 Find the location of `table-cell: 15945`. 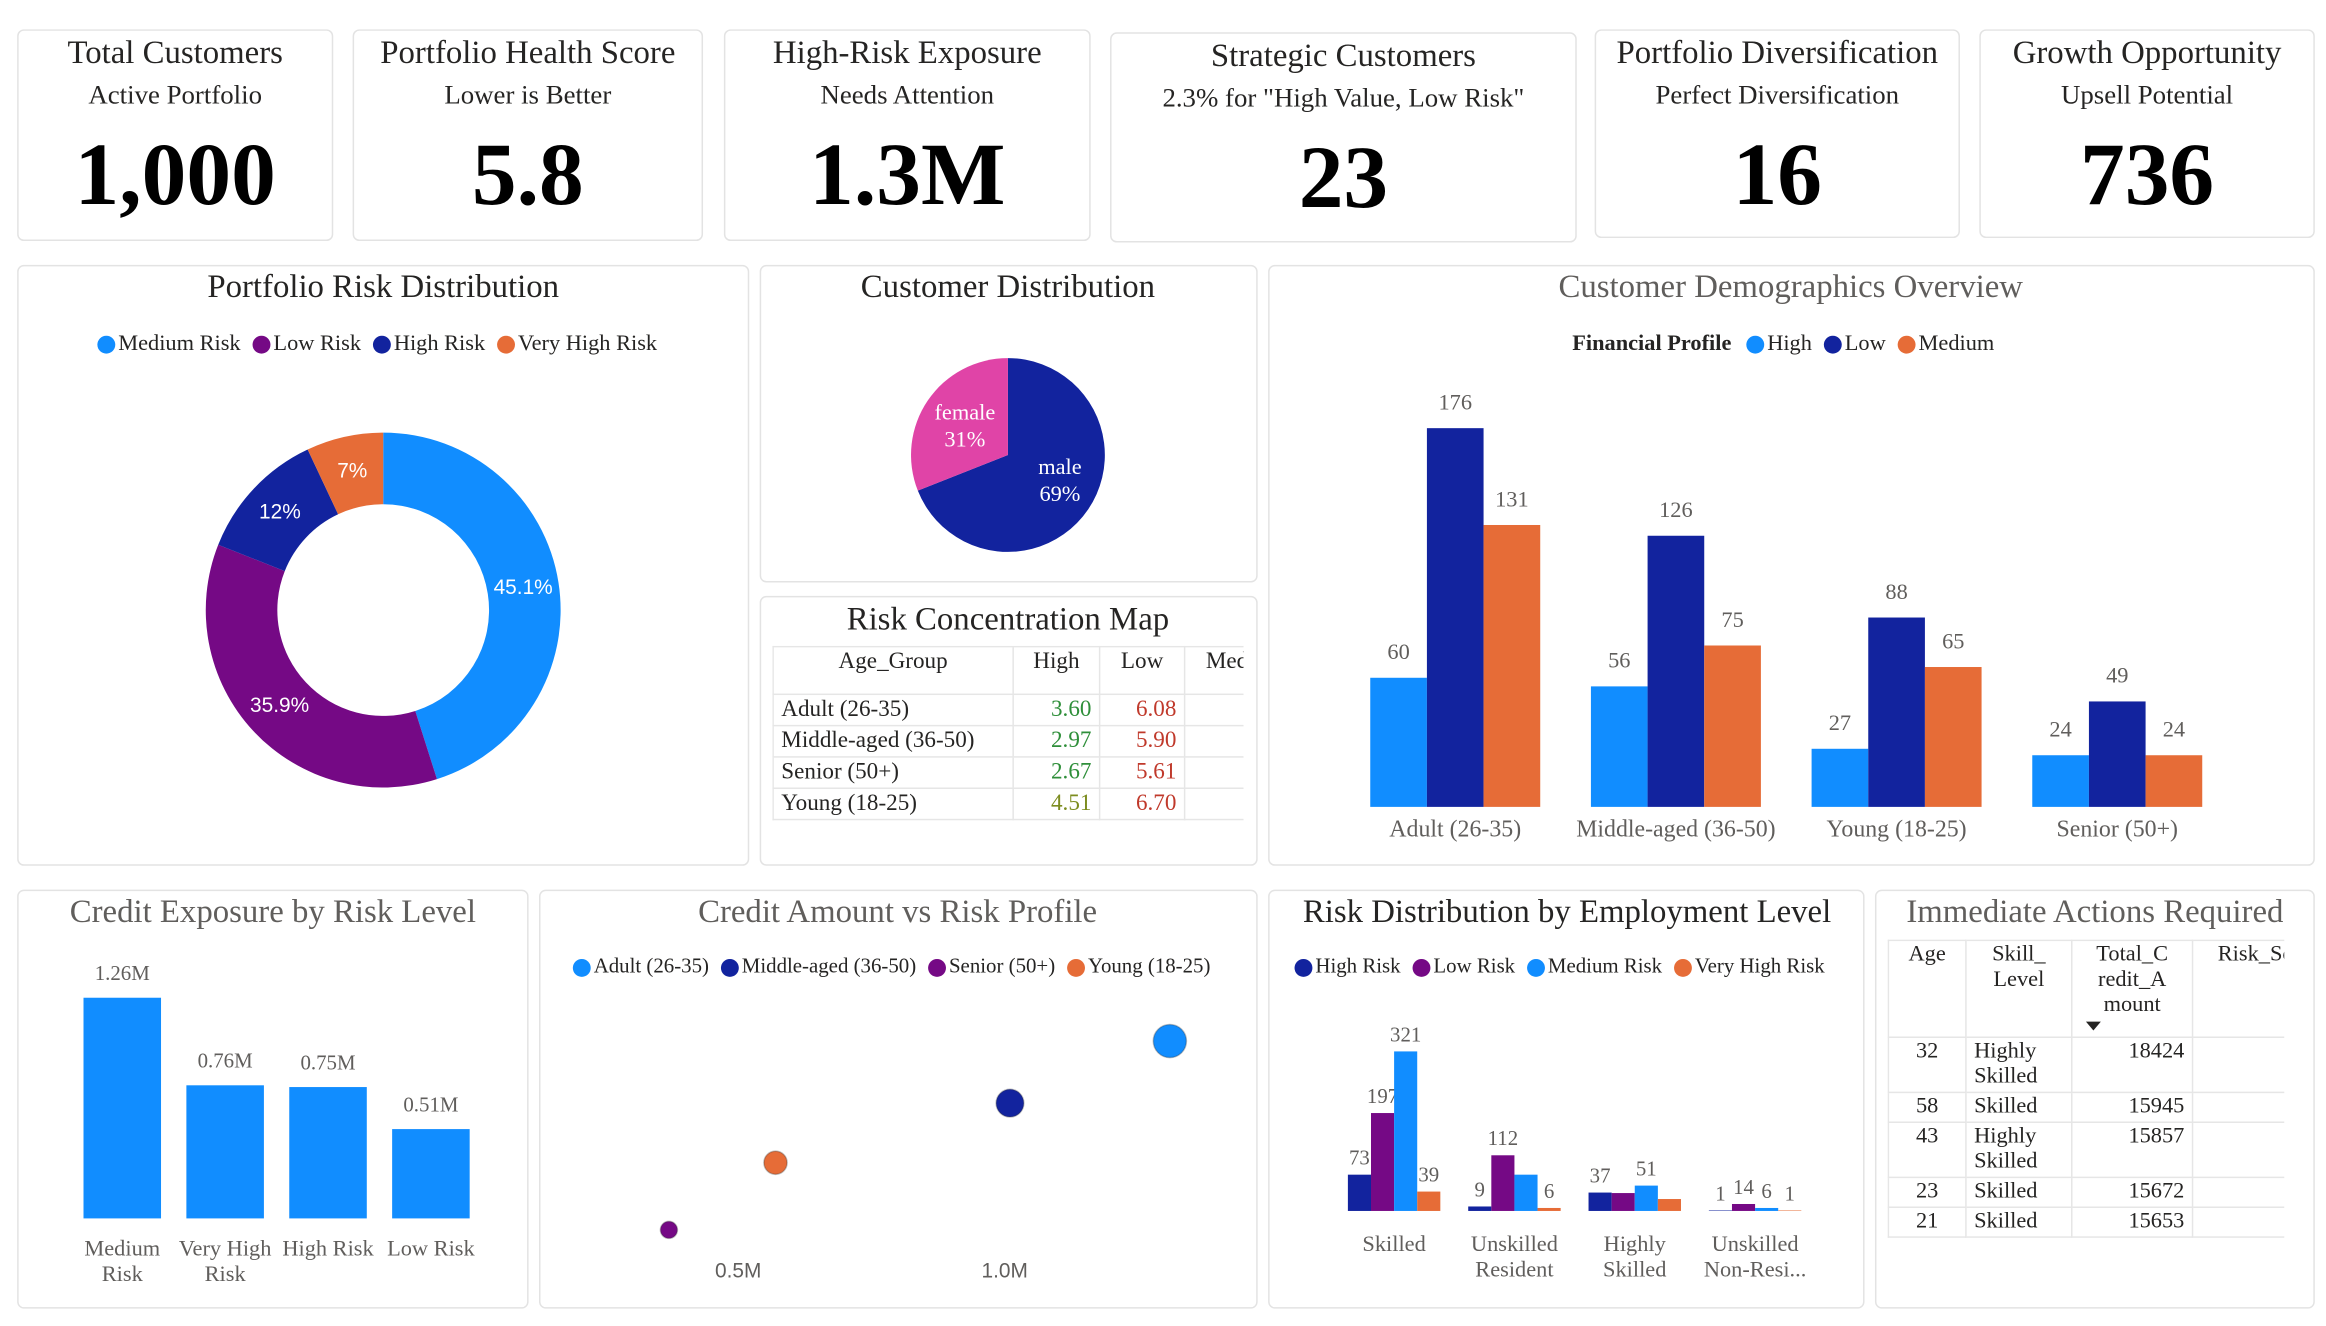

table-cell: 15945 is located at coordinates (2132, 1107).